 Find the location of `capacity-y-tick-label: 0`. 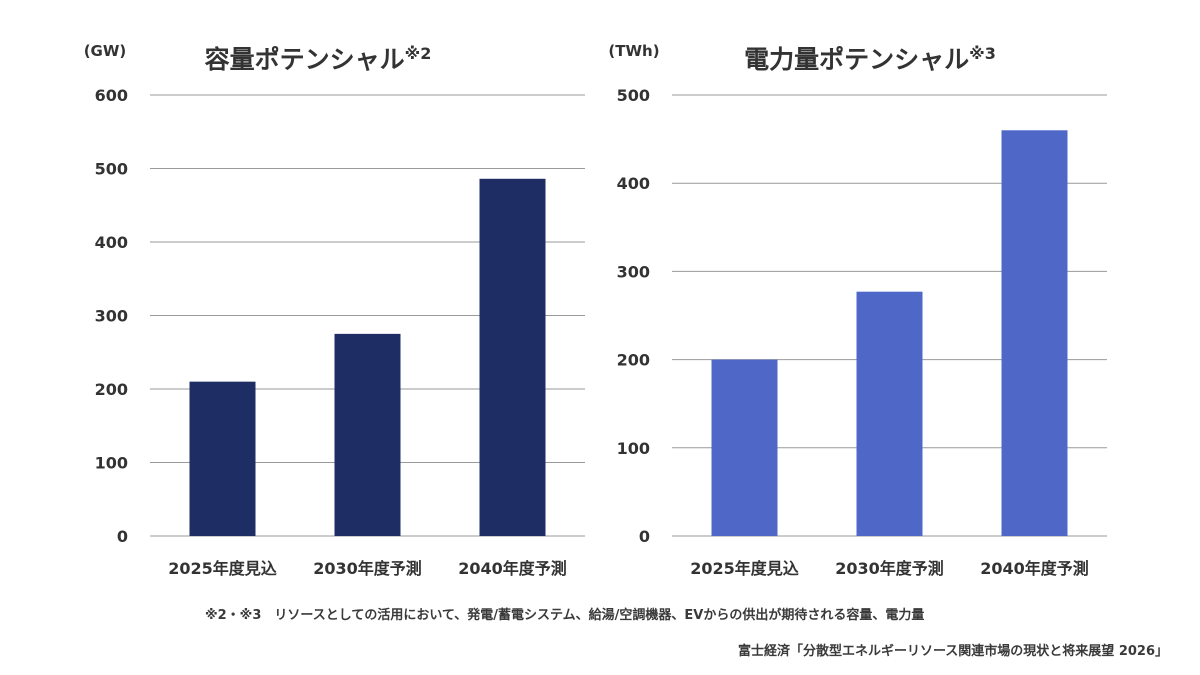

capacity-y-tick-label: 0 is located at coordinates (122, 536).